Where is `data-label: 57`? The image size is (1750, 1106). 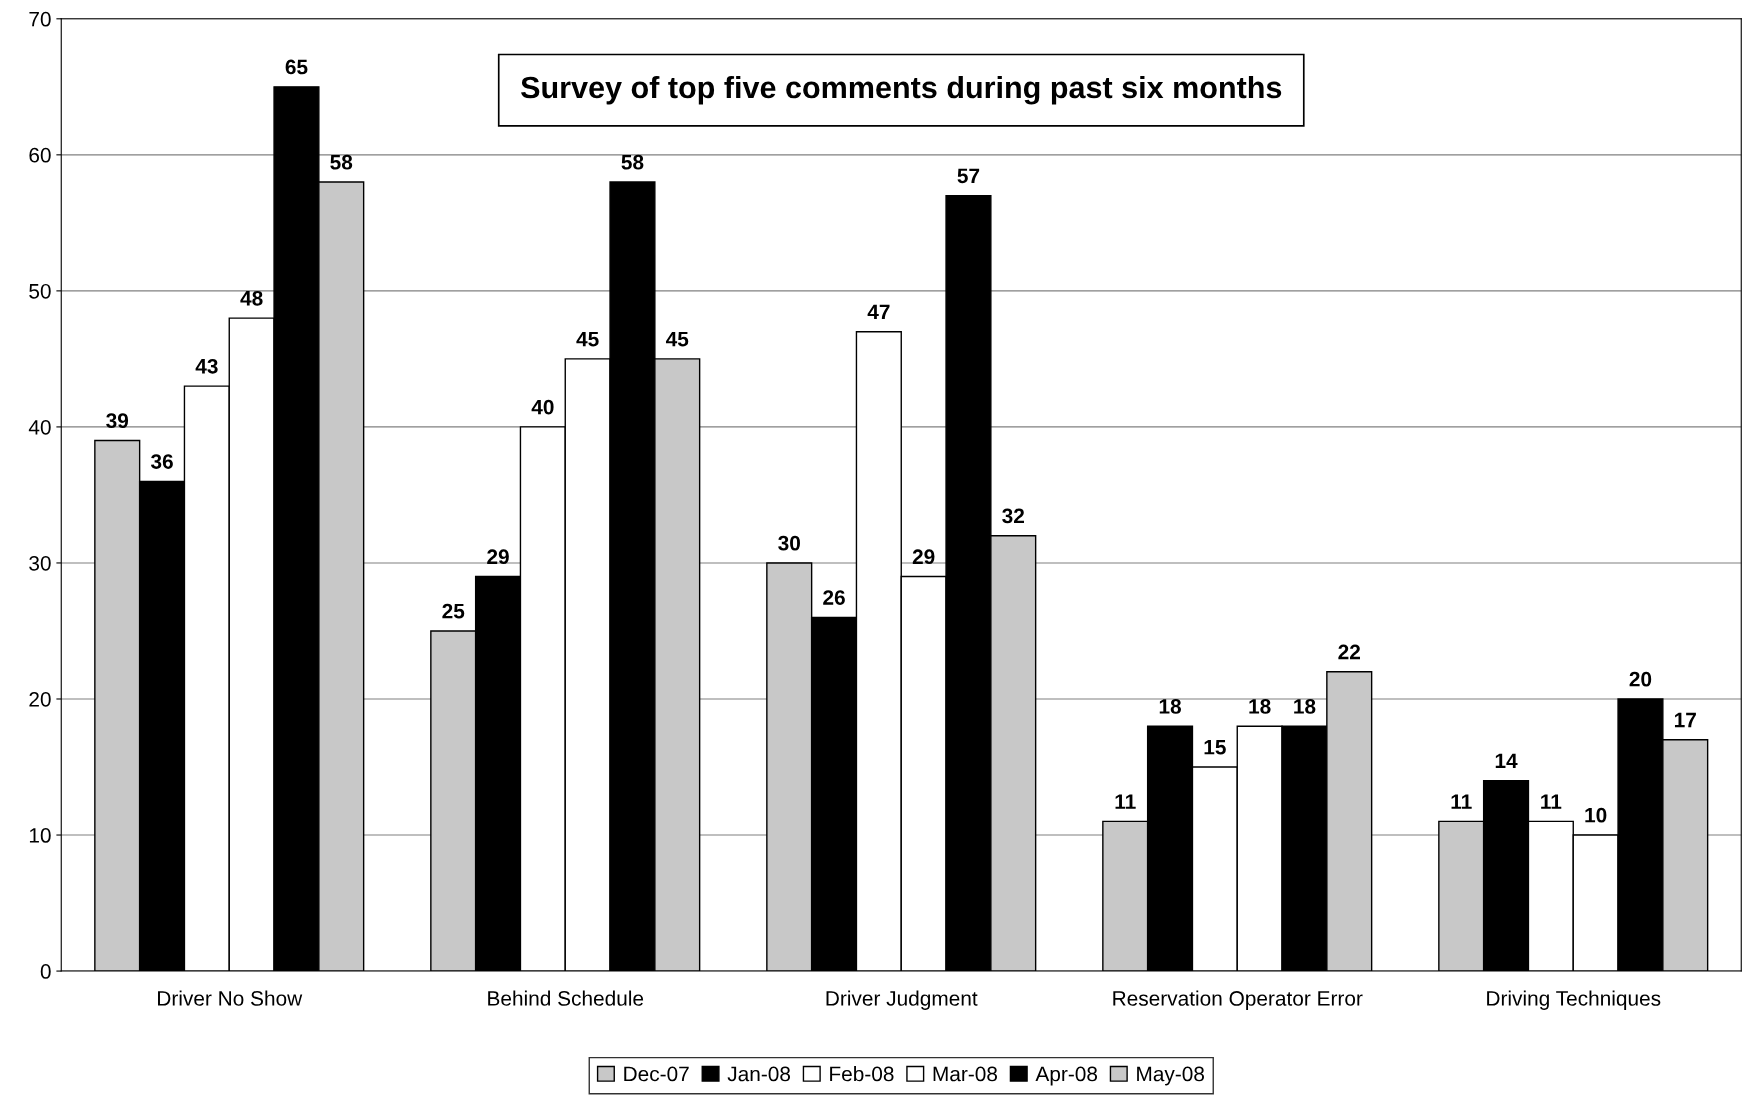 data-label: 57 is located at coordinates (968, 176).